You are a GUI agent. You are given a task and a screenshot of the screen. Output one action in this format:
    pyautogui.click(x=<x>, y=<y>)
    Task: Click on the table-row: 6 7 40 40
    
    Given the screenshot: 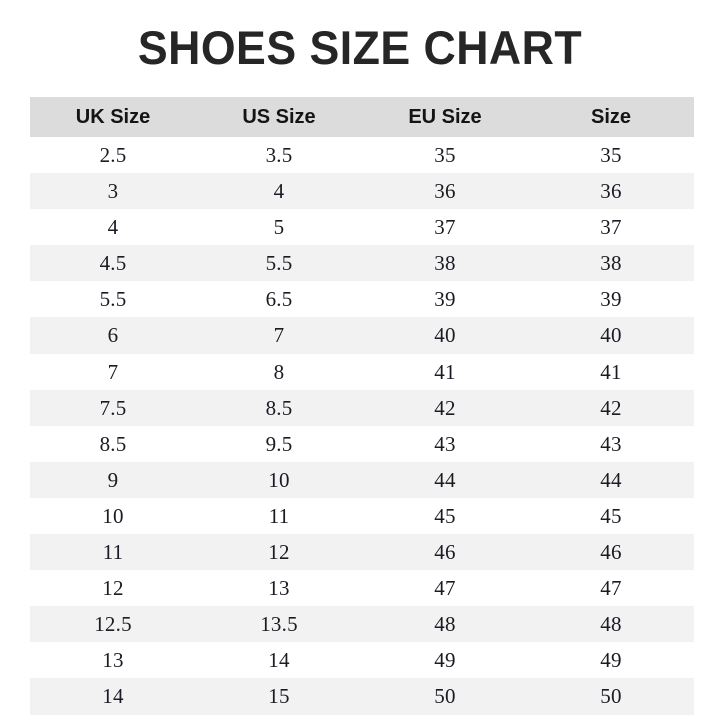 What is the action you would take?
    pyautogui.click(x=362, y=335)
    